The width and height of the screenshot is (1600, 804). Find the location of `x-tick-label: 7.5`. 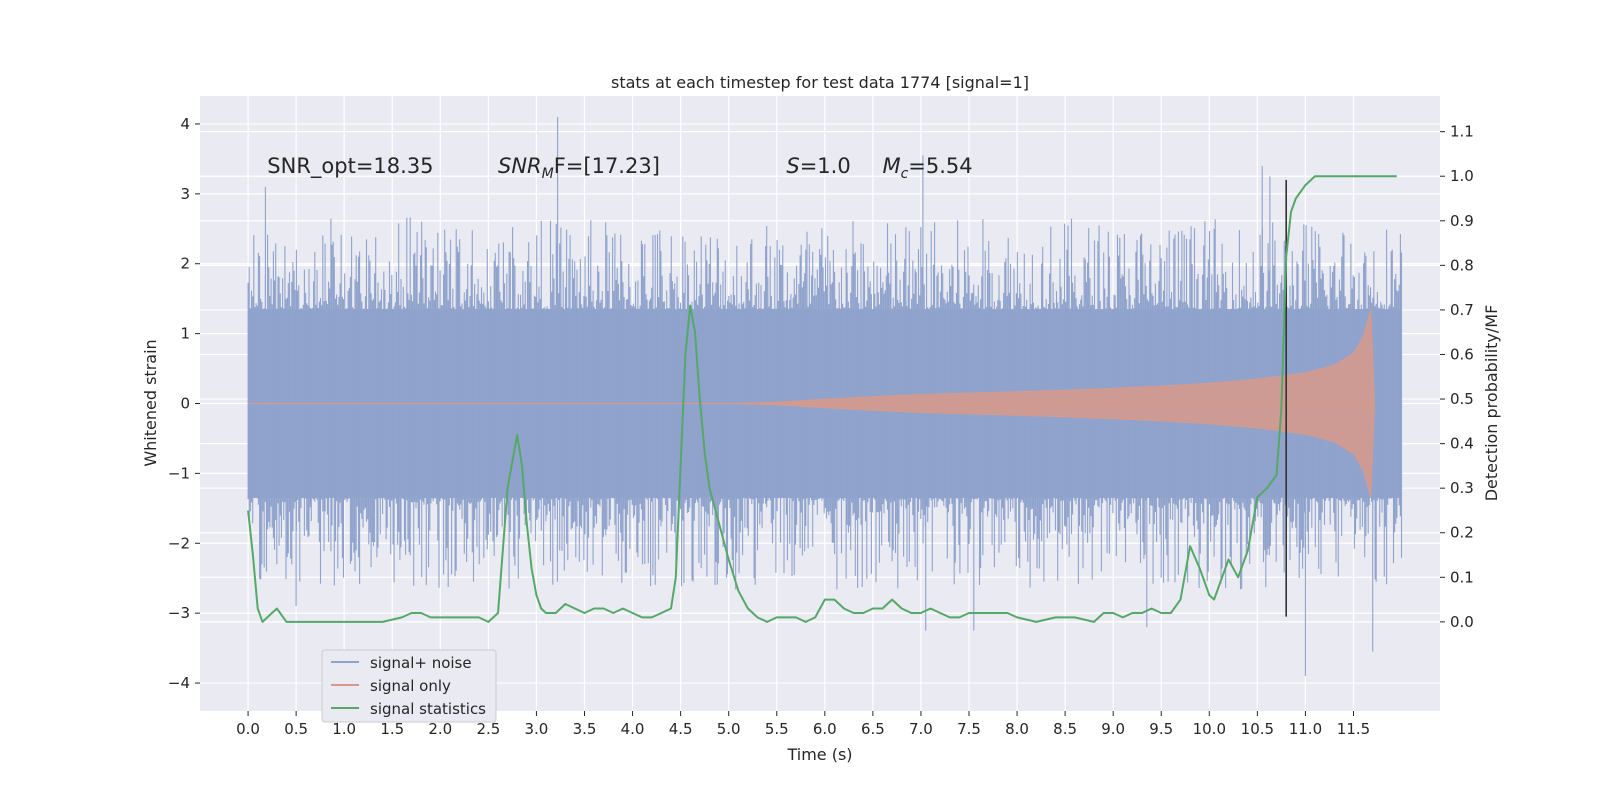

x-tick-label: 7.5 is located at coordinates (969, 729).